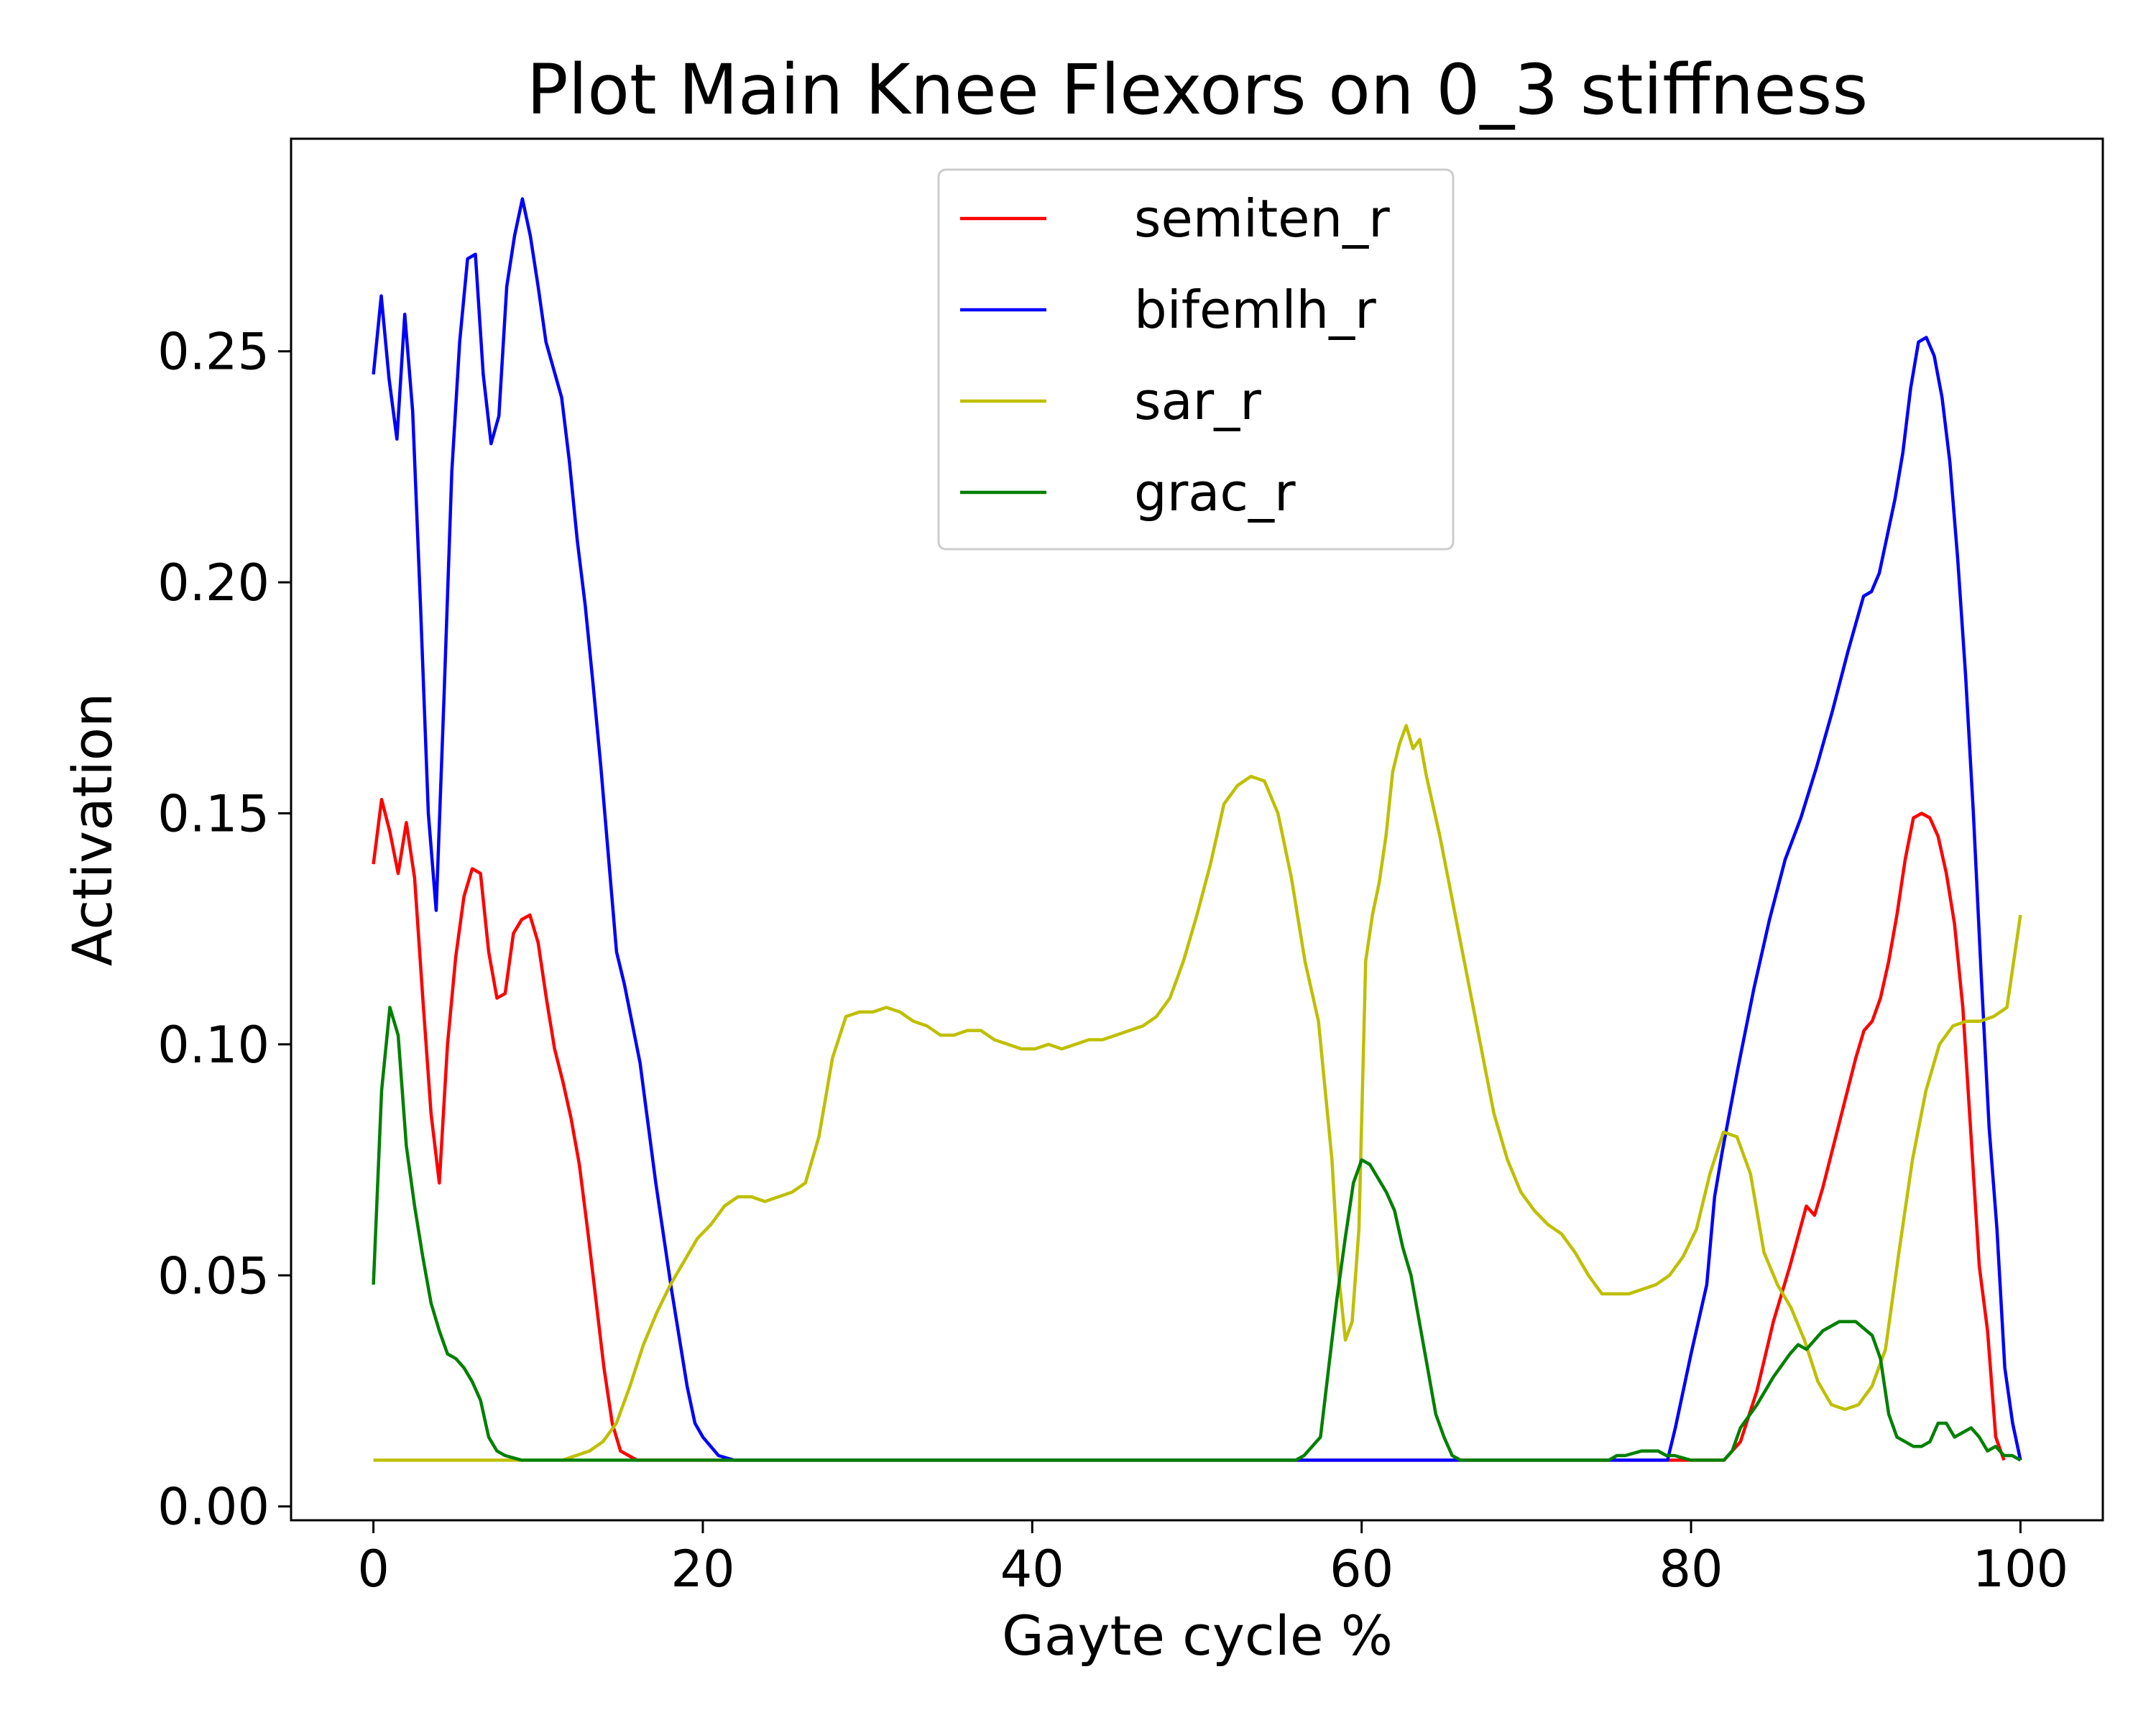 This screenshot has height=1728, width=2156. What do you see at coordinates (214, 815) in the screenshot?
I see `y-tick-label: 0.15` at bounding box center [214, 815].